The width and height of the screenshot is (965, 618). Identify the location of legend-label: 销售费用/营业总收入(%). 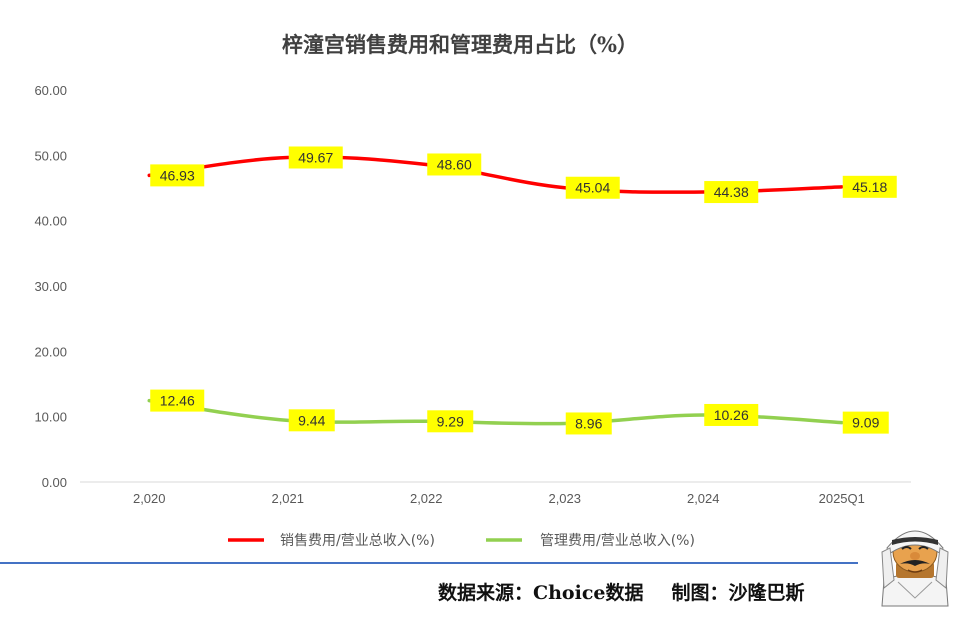
(357, 541).